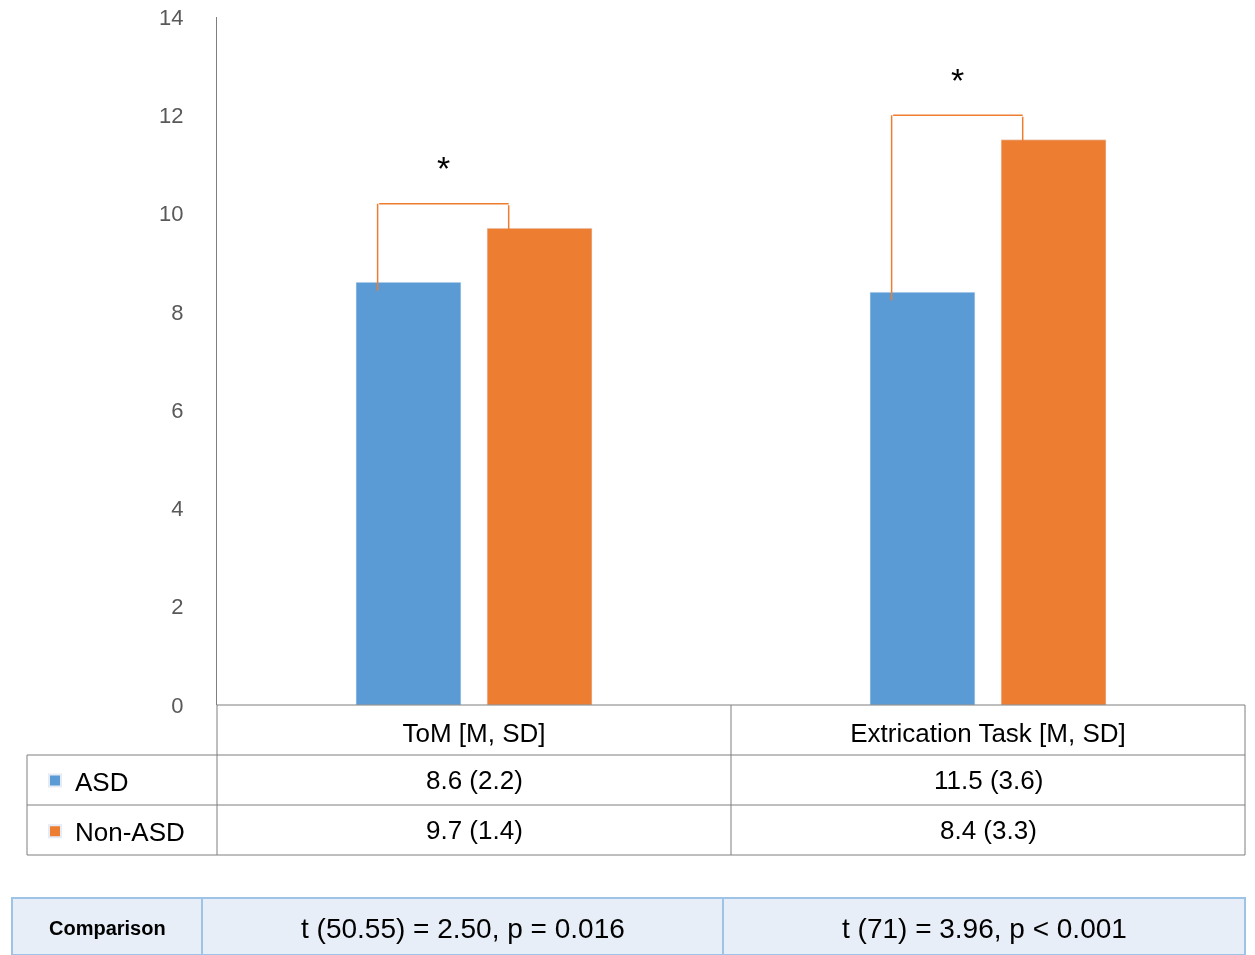 This screenshot has height=955, width=1255. What do you see at coordinates (171, 214) in the screenshot?
I see `y-tick-label: 10` at bounding box center [171, 214].